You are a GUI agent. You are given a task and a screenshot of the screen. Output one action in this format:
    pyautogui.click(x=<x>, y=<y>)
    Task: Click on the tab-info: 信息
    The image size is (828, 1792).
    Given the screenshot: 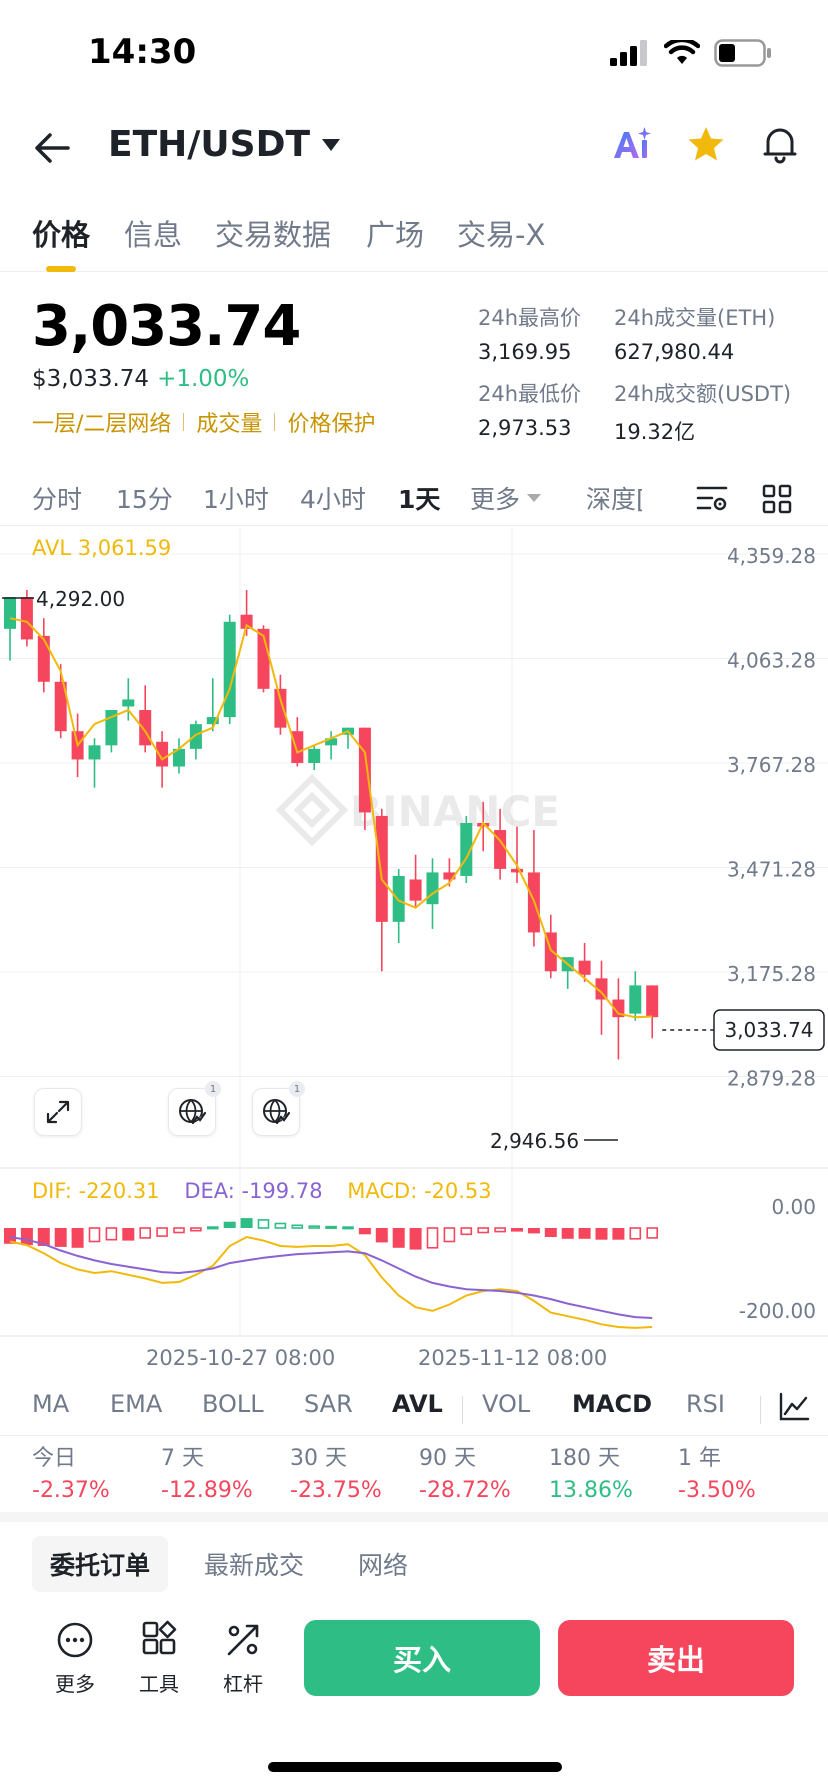 What is the action you would take?
    pyautogui.click(x=153, y=235)
    